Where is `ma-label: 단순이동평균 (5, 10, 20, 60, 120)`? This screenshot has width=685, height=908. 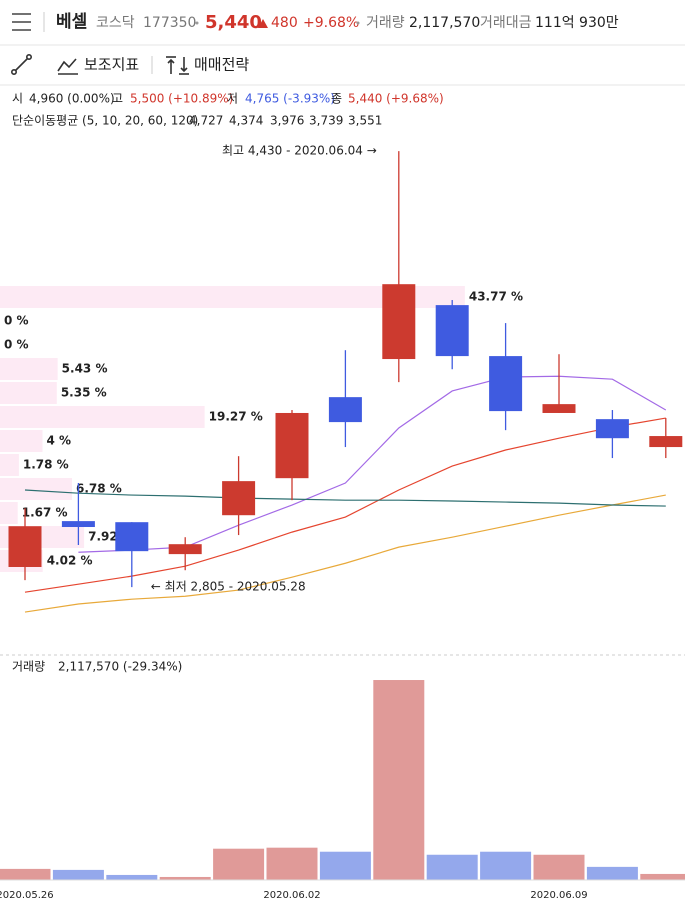
ma-label: 단순이동평균 (5, 10, 20, 60, 120) is located at coordinates (105, 121).